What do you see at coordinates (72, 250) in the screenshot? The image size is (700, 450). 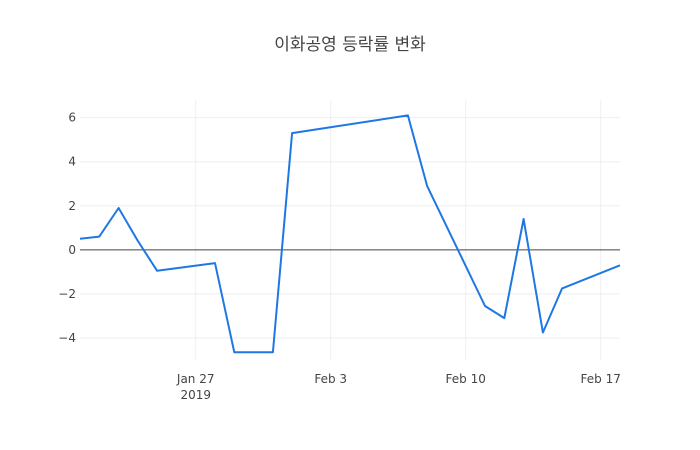 I see `y-tick-label: 0` at bounding box center [72, 250].